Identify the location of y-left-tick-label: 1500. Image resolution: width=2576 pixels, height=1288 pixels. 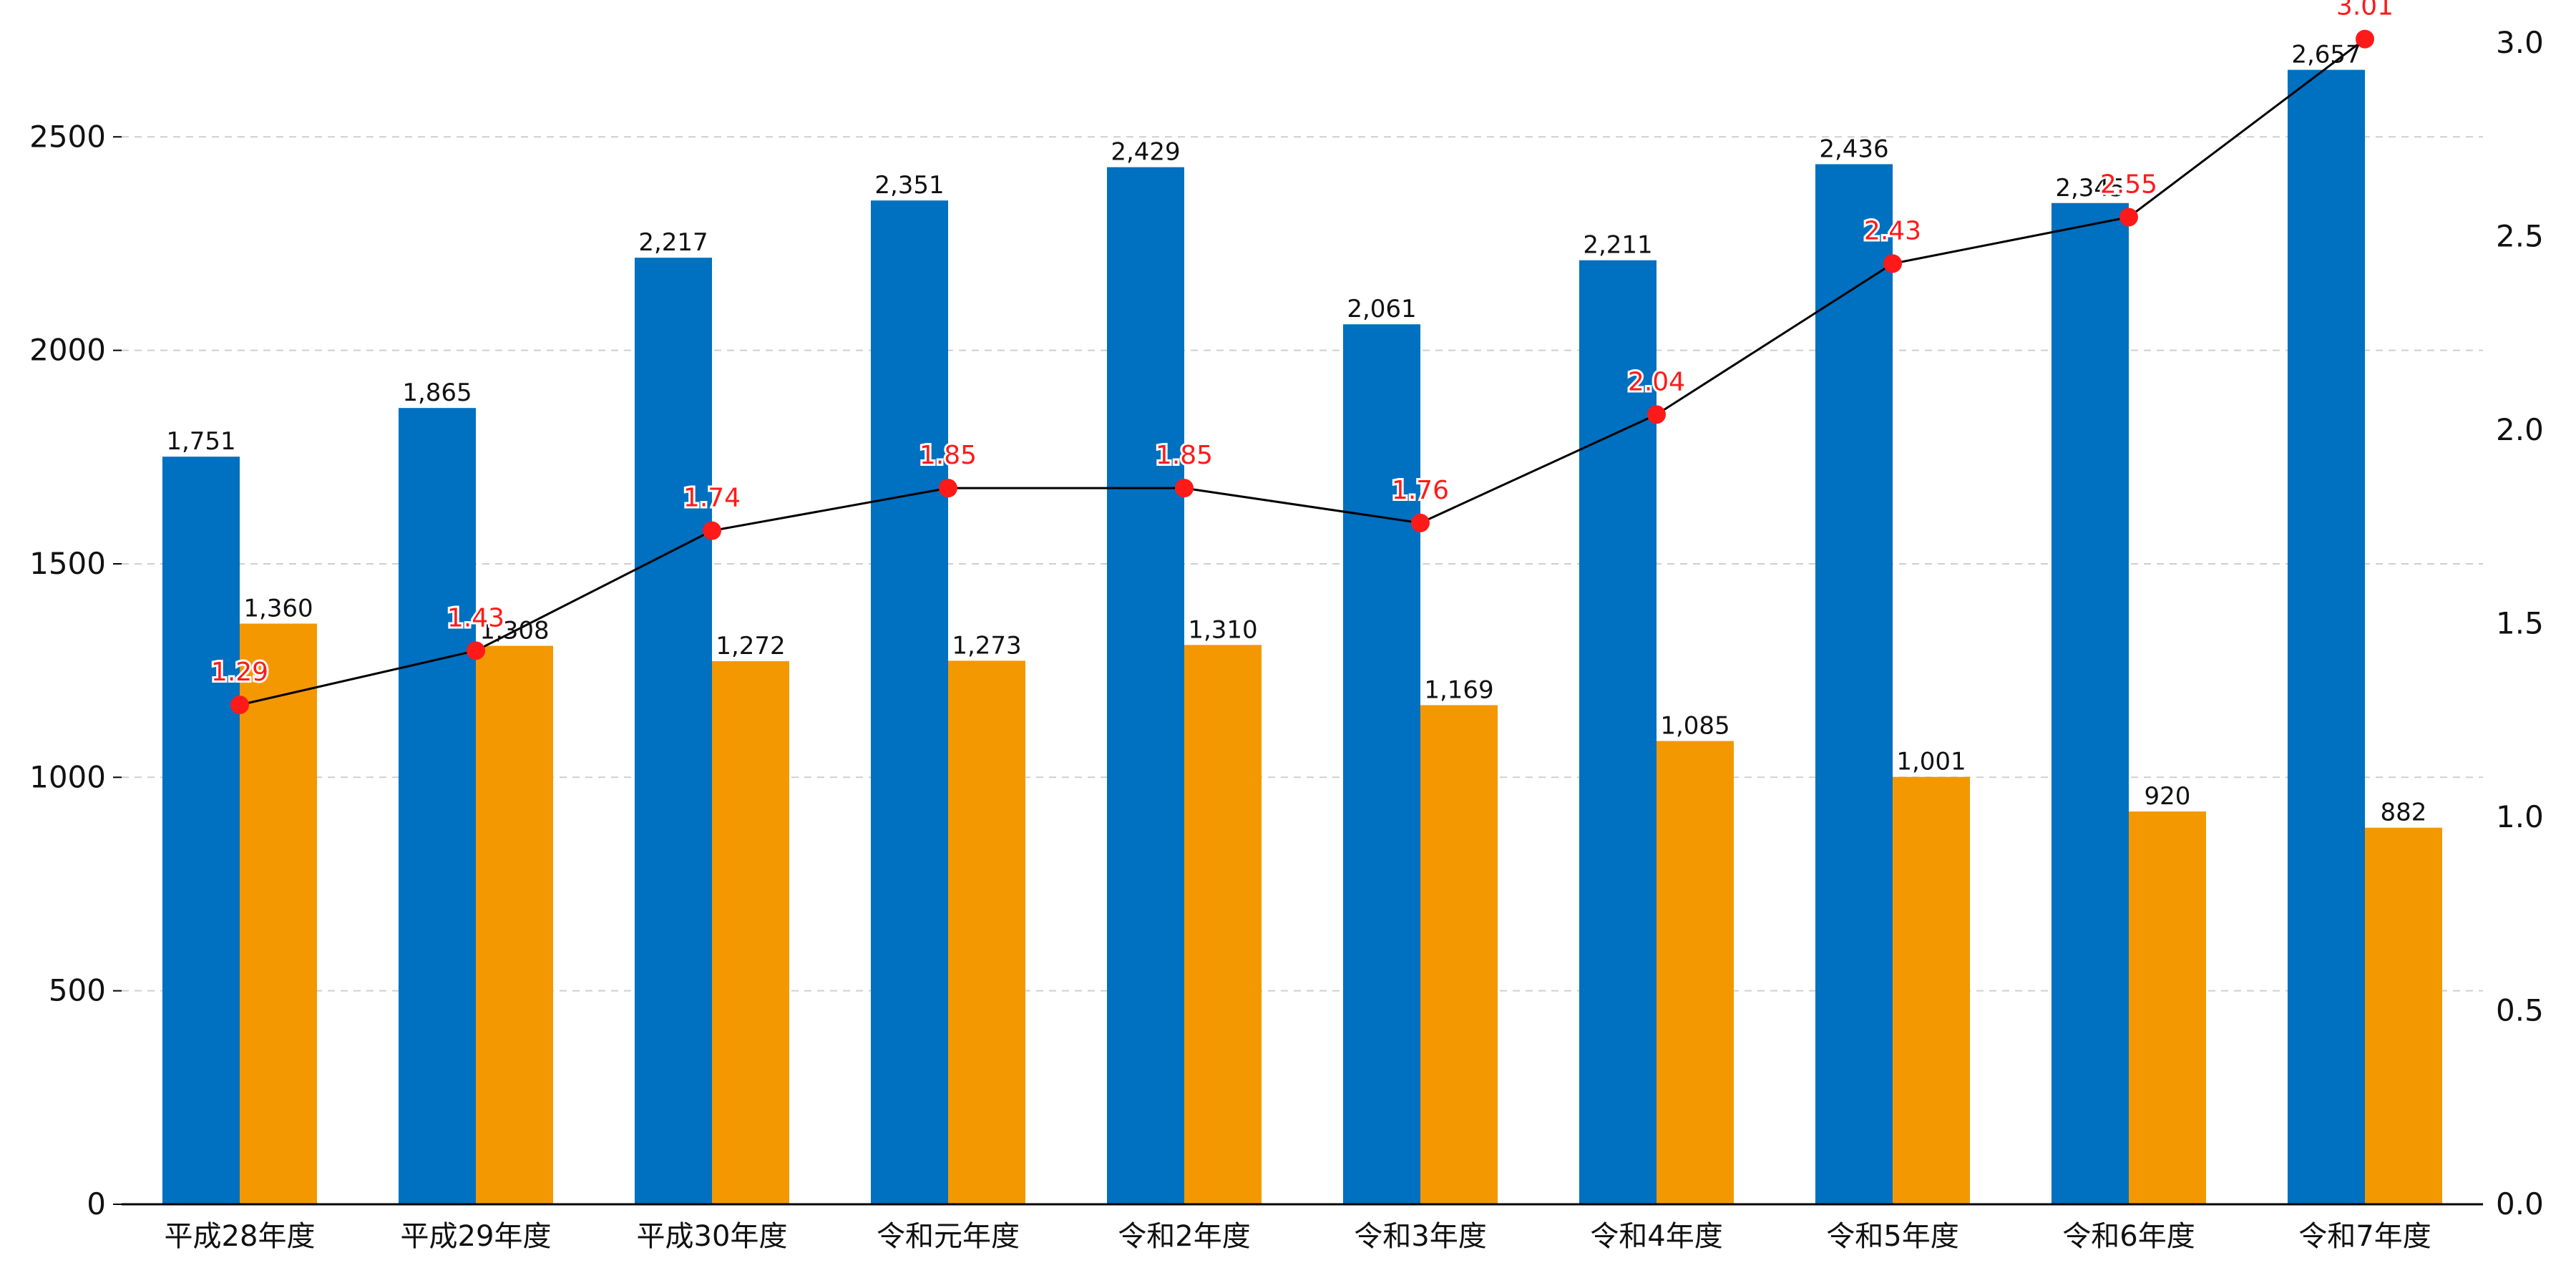
(67, 563).